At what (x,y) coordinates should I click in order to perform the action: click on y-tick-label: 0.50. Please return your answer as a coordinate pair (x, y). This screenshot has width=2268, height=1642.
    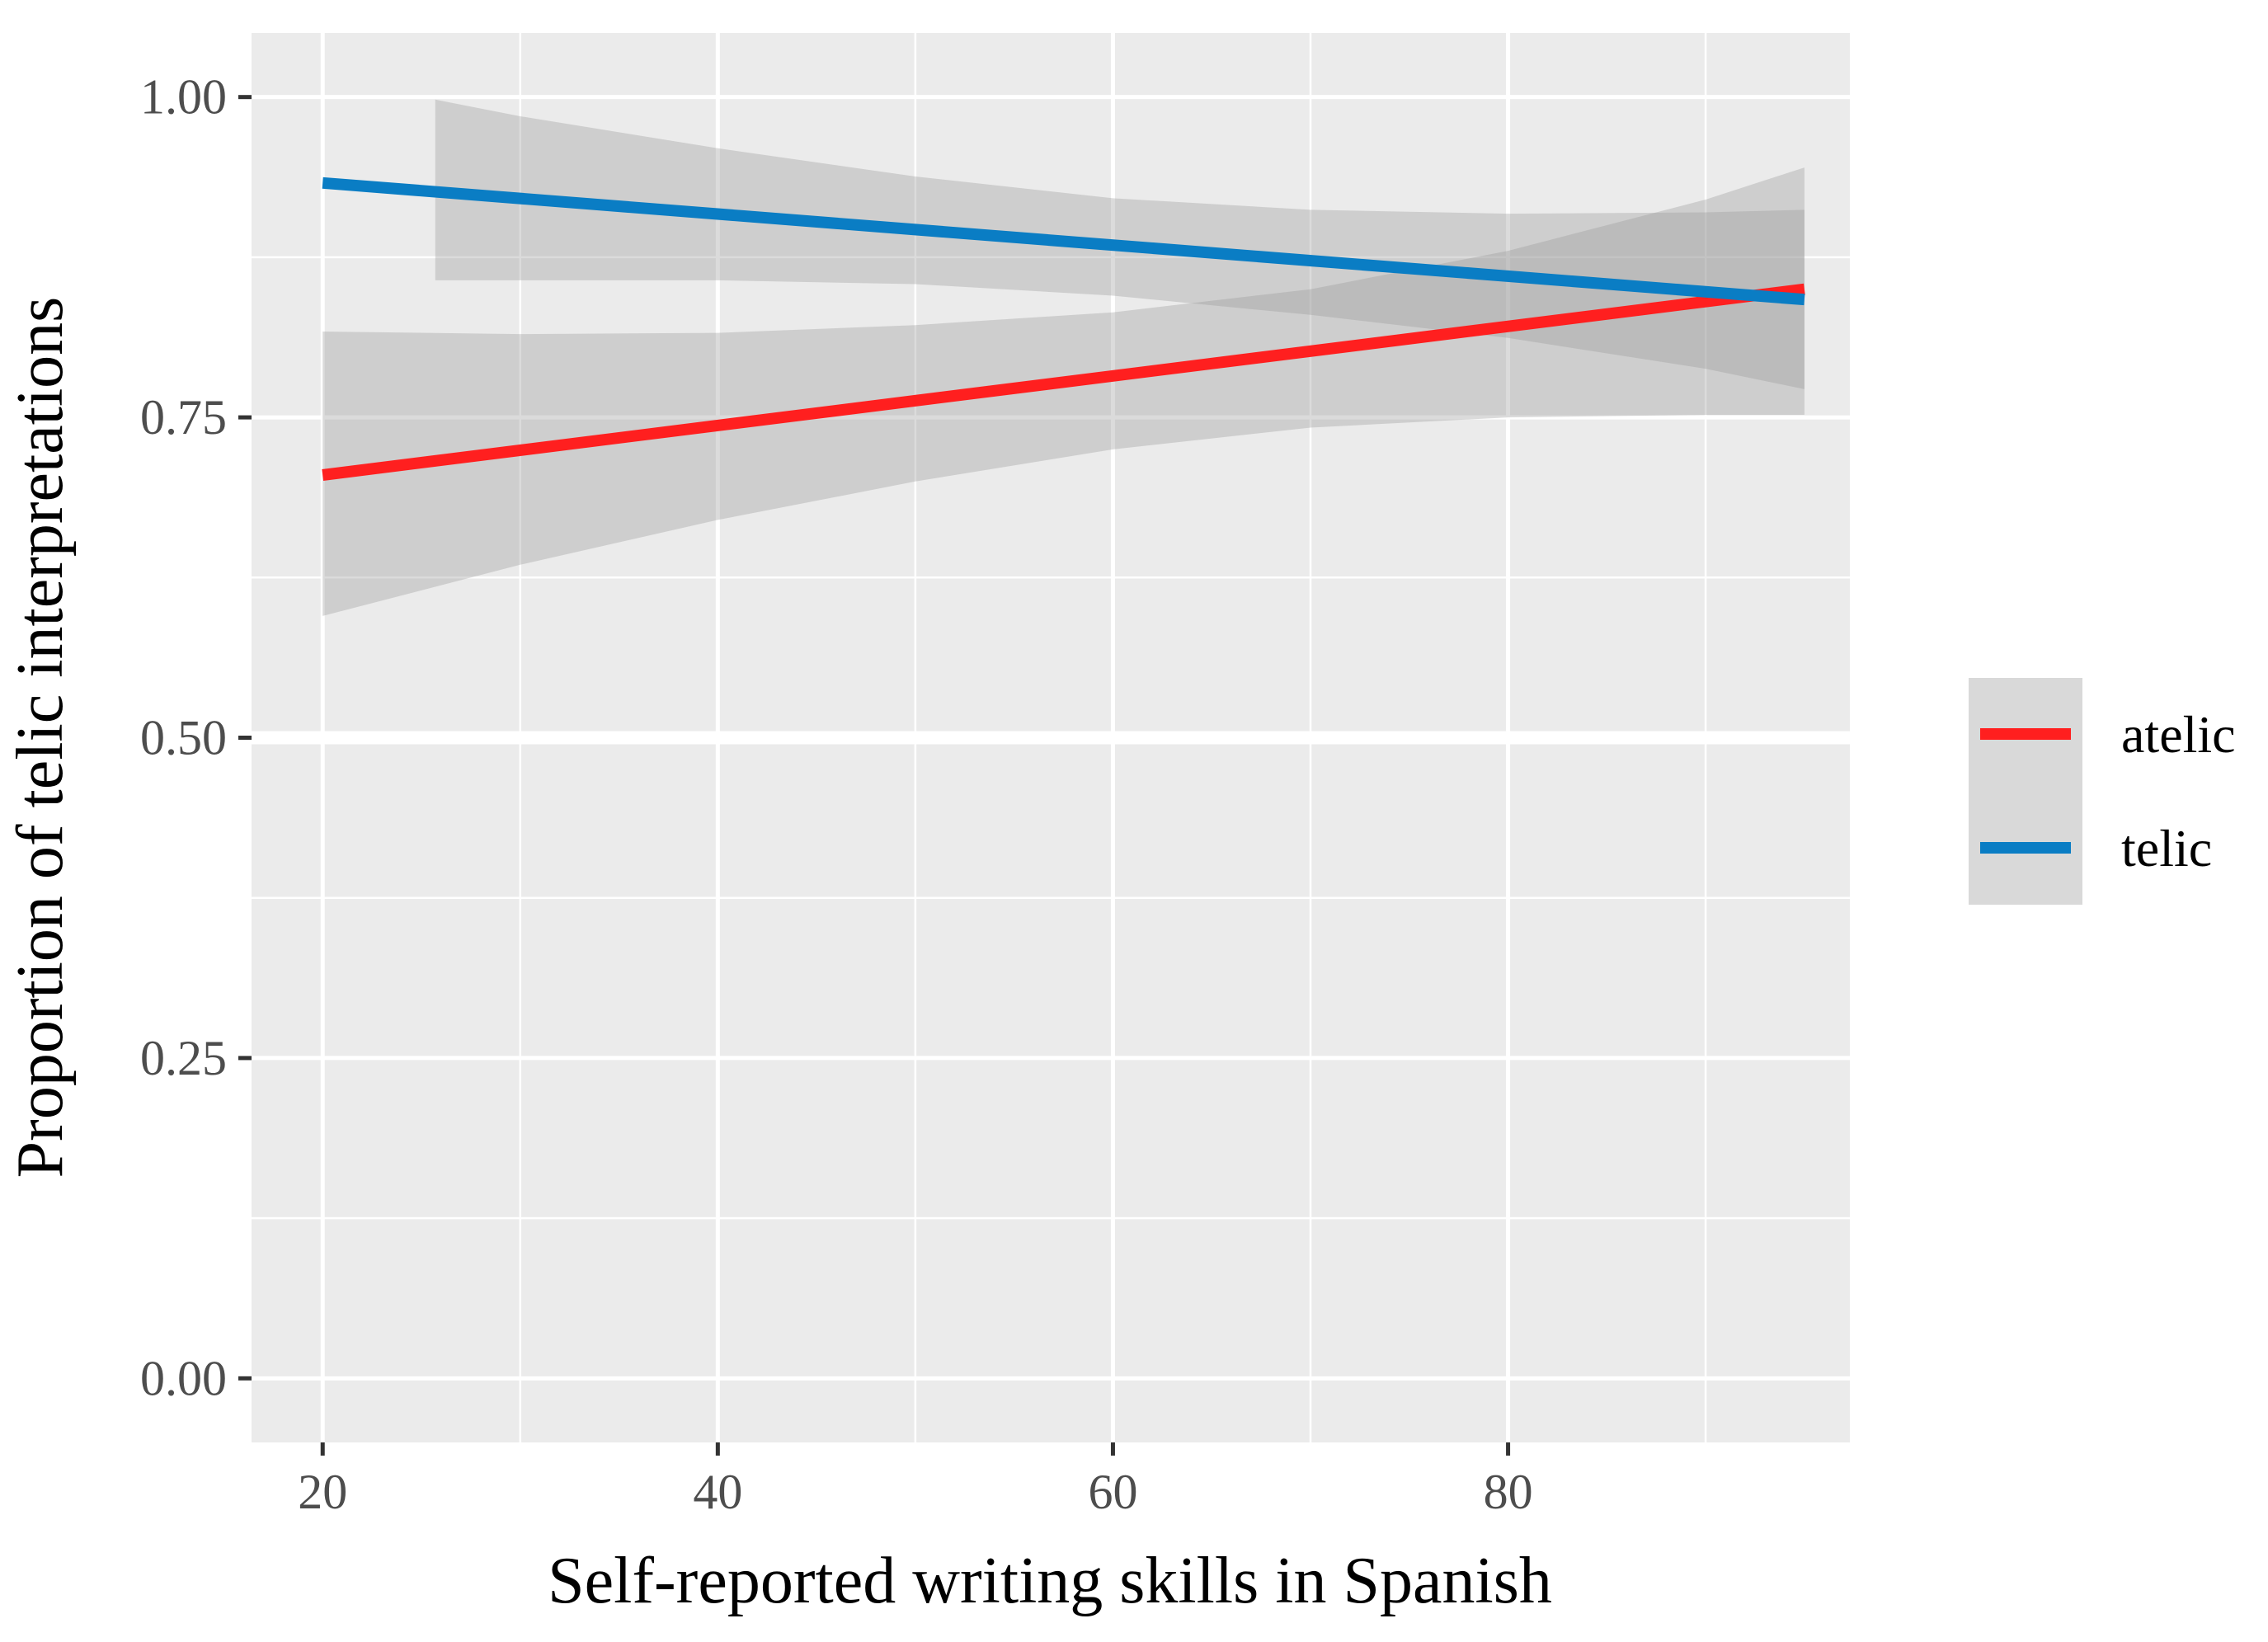
    Looking at the image, I should click on (183, 738).